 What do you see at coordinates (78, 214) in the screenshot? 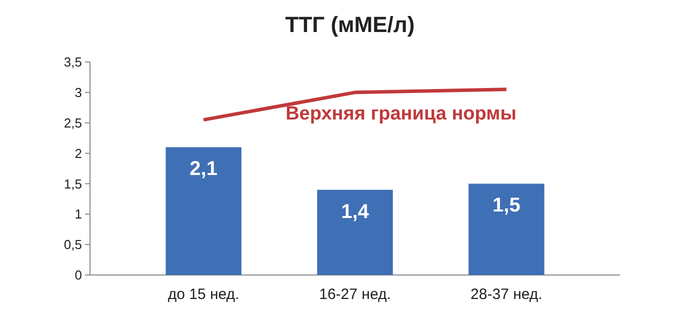
I see `y-tick-label: 1` at bounding box center [78, 214].